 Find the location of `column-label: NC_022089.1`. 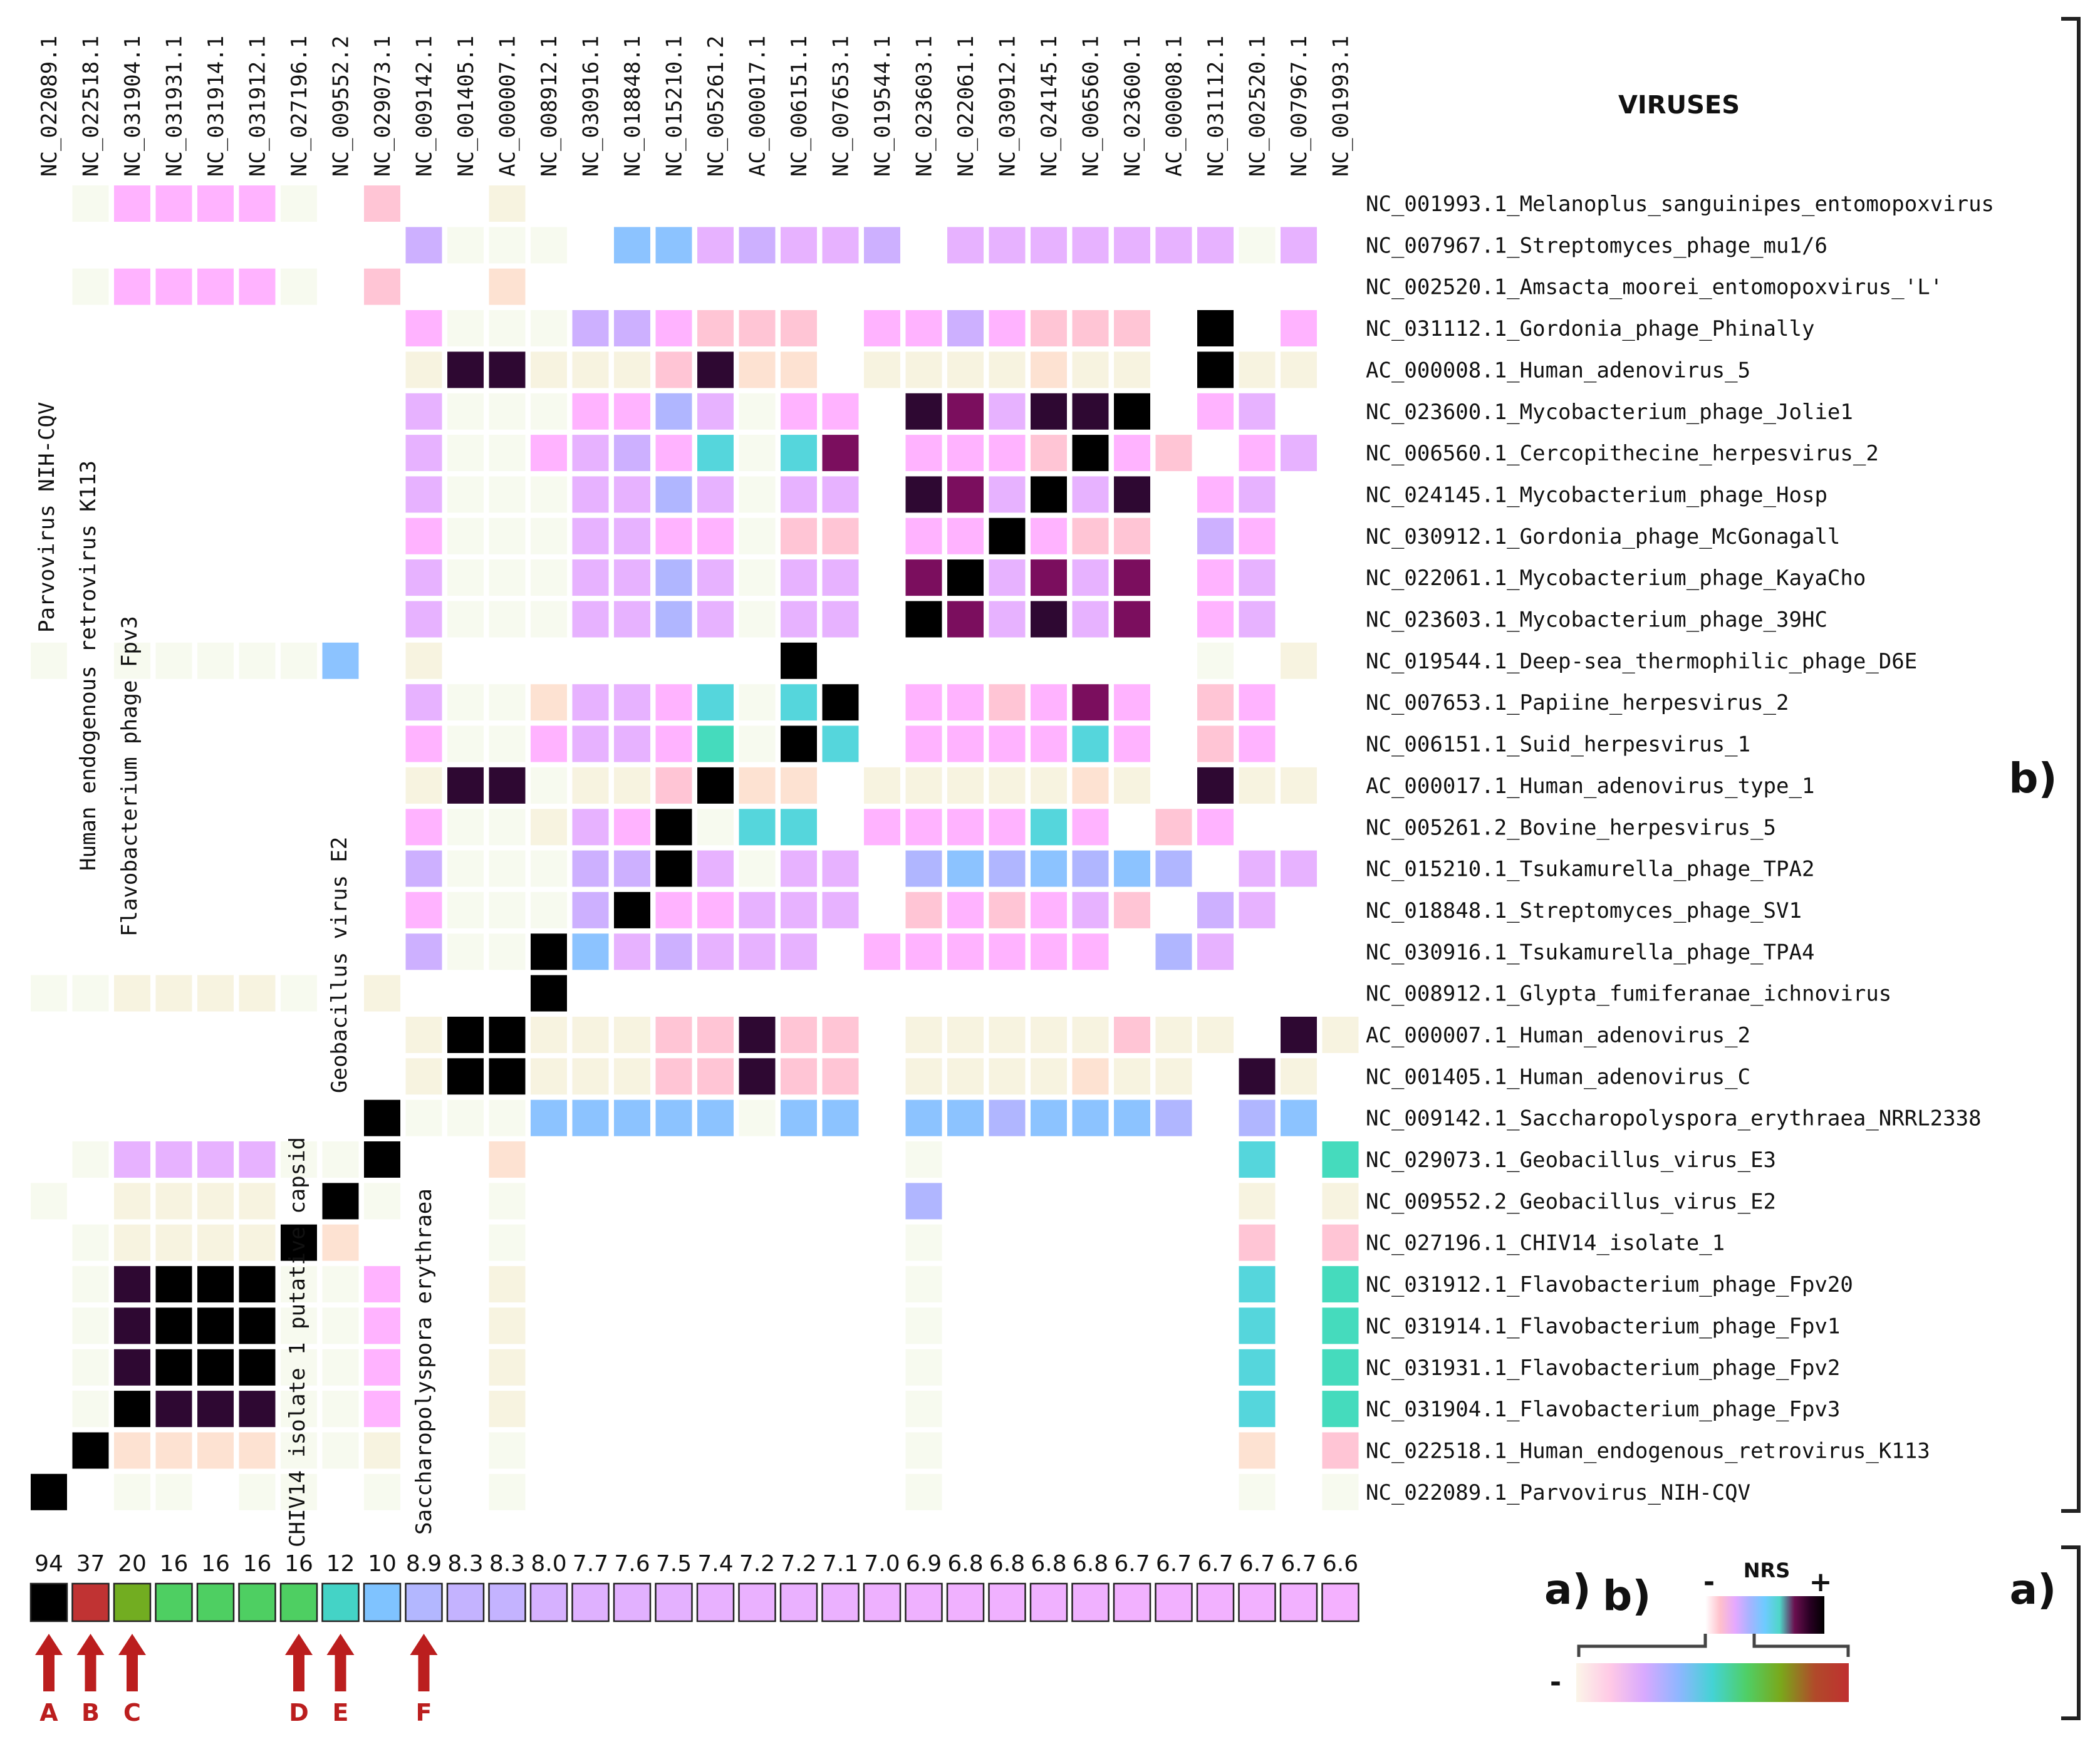

column-label: NC_022089.1 is located at coordinates (49, 106).